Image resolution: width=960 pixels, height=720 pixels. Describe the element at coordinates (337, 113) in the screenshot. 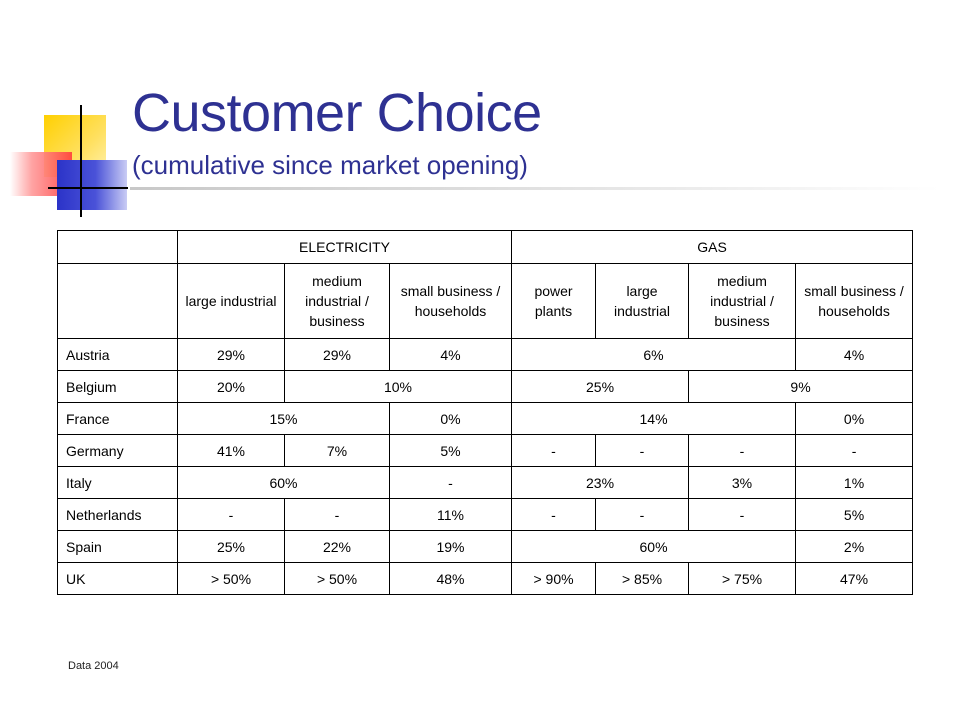

I see `slide-title: Customer Choice` at that location.